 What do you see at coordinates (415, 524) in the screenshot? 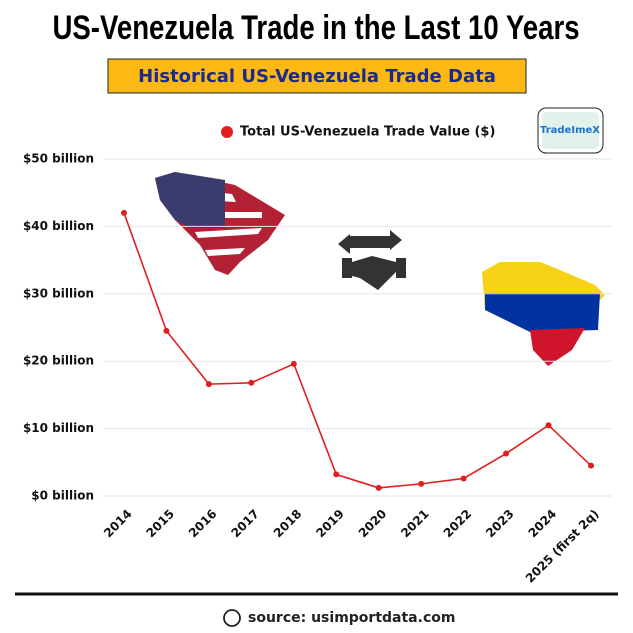
I see `x-tick-label: 2021` at bounding box center [415, 524].